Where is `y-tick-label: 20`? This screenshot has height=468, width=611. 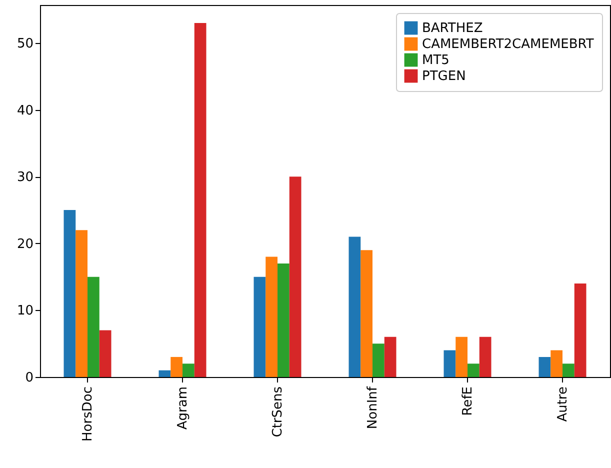
y-tick-label: 20 is located at coordinates (25, 244).